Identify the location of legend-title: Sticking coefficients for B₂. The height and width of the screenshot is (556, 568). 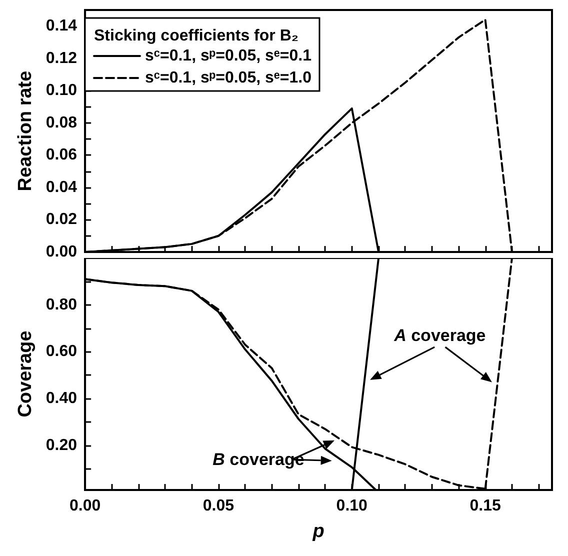
(196, 36).